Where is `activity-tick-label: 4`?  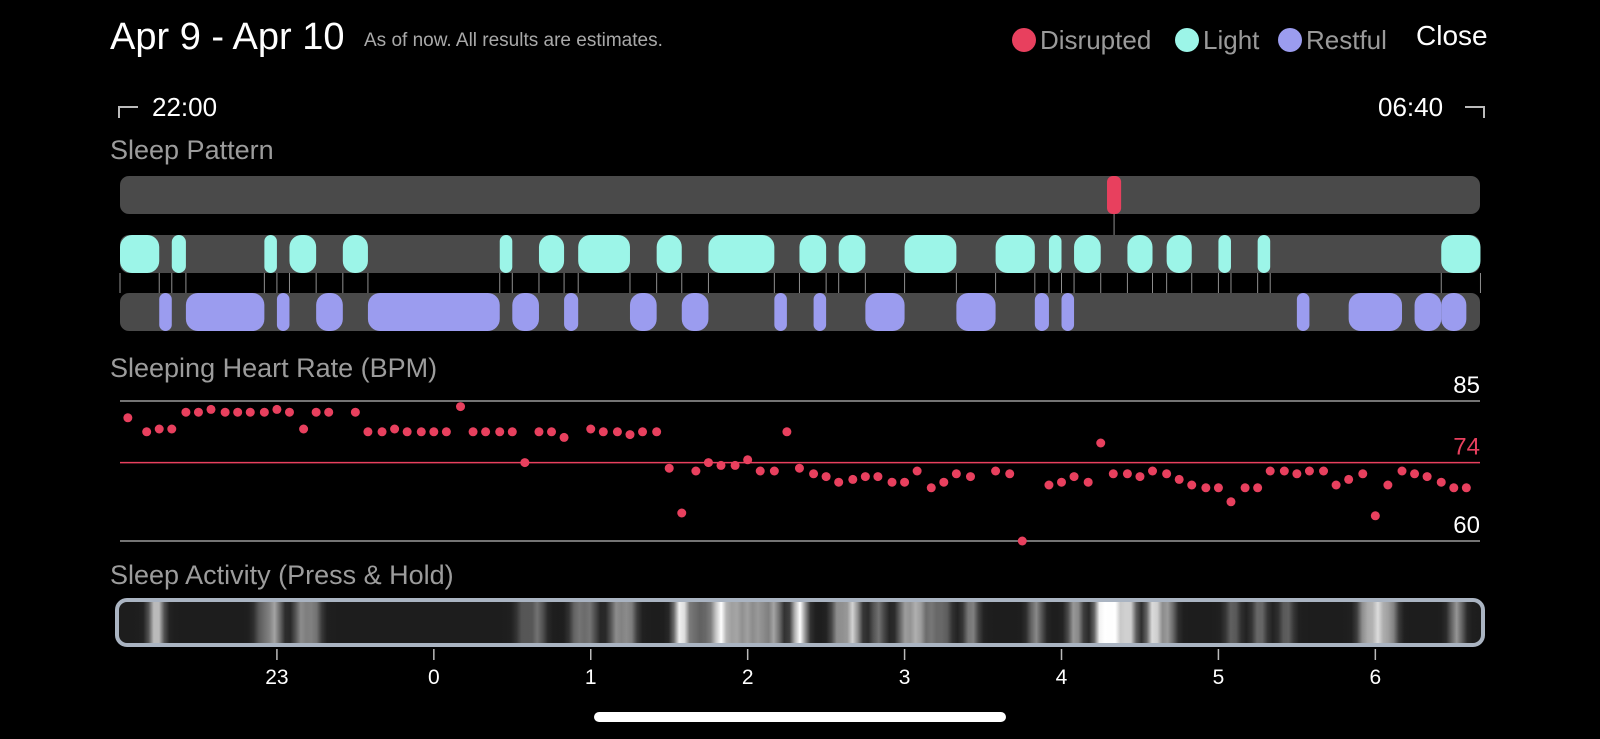 activity-tick-label: 4 is located at coordinates (1062, 677).